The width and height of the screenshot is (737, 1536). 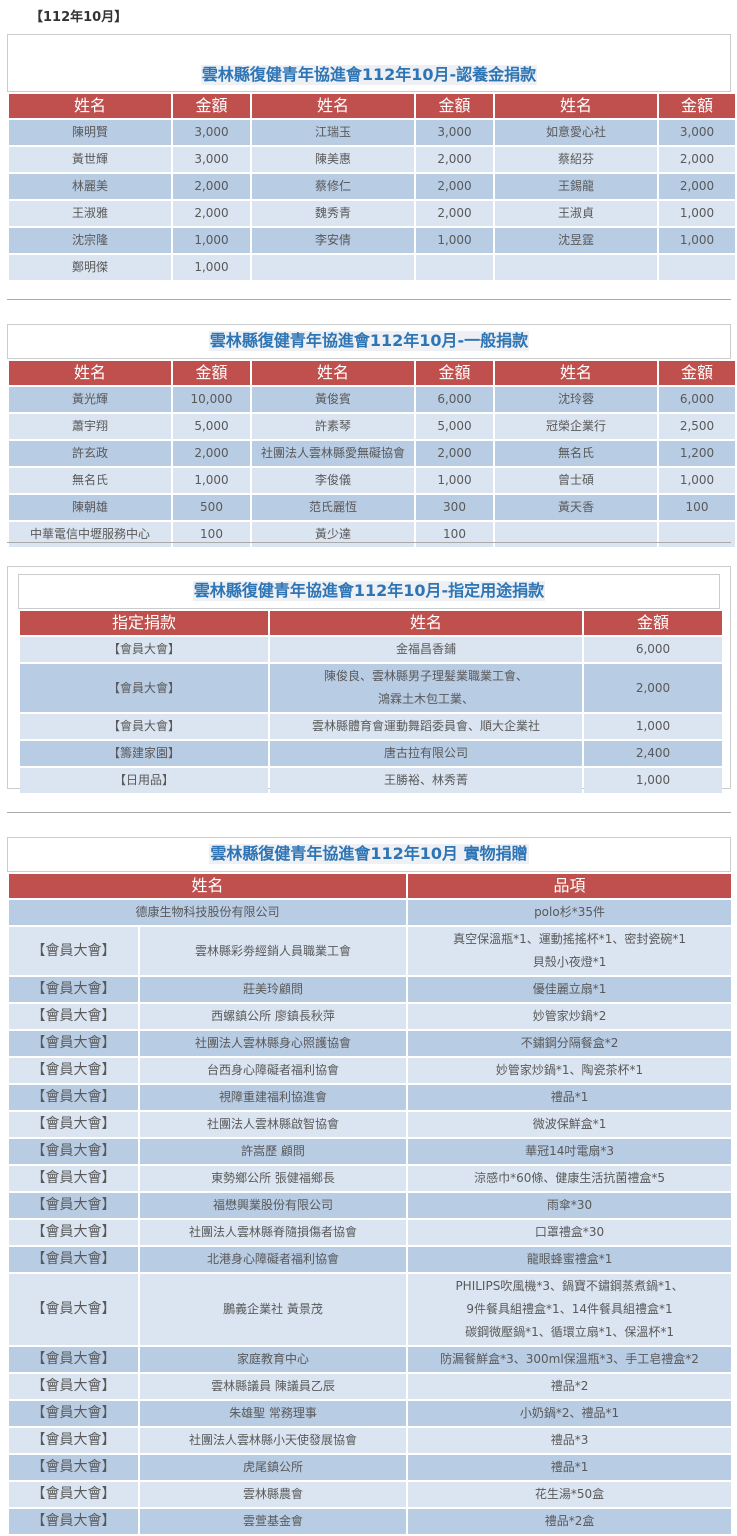 I want to click on divider, so click(x=369, y=299).